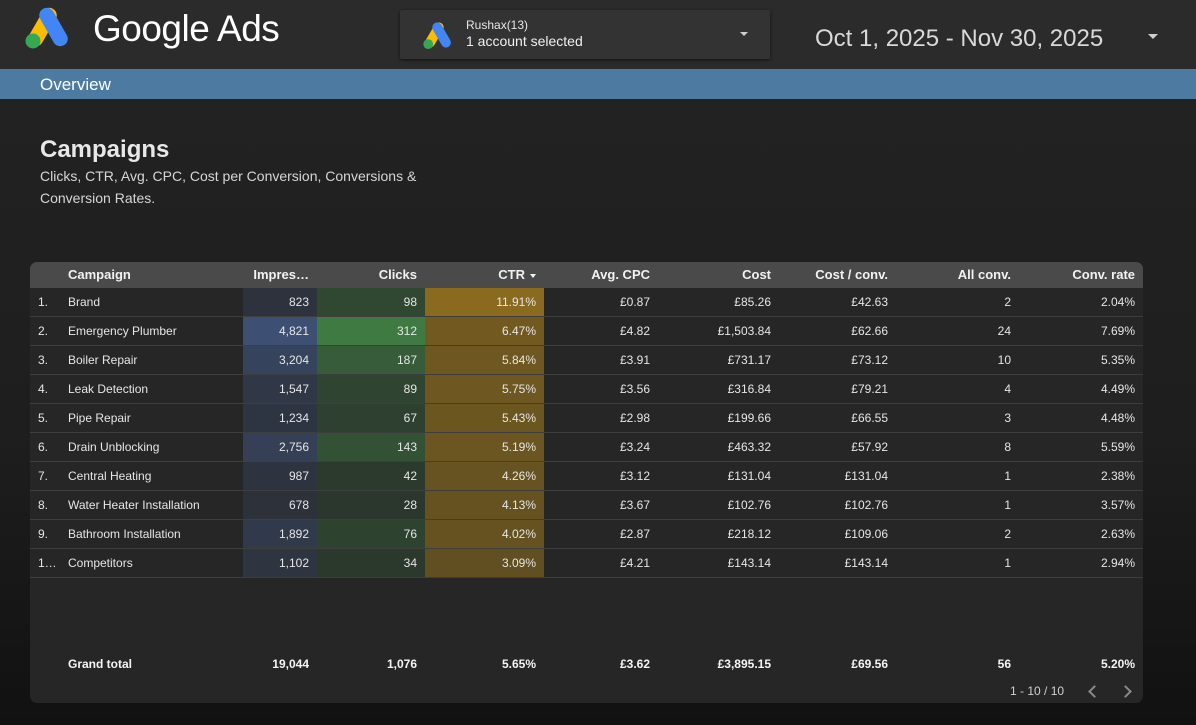 This screenshot has width=1196, height=725. I want to click on grand-total-clicks: 1,076, so click(401, 664).